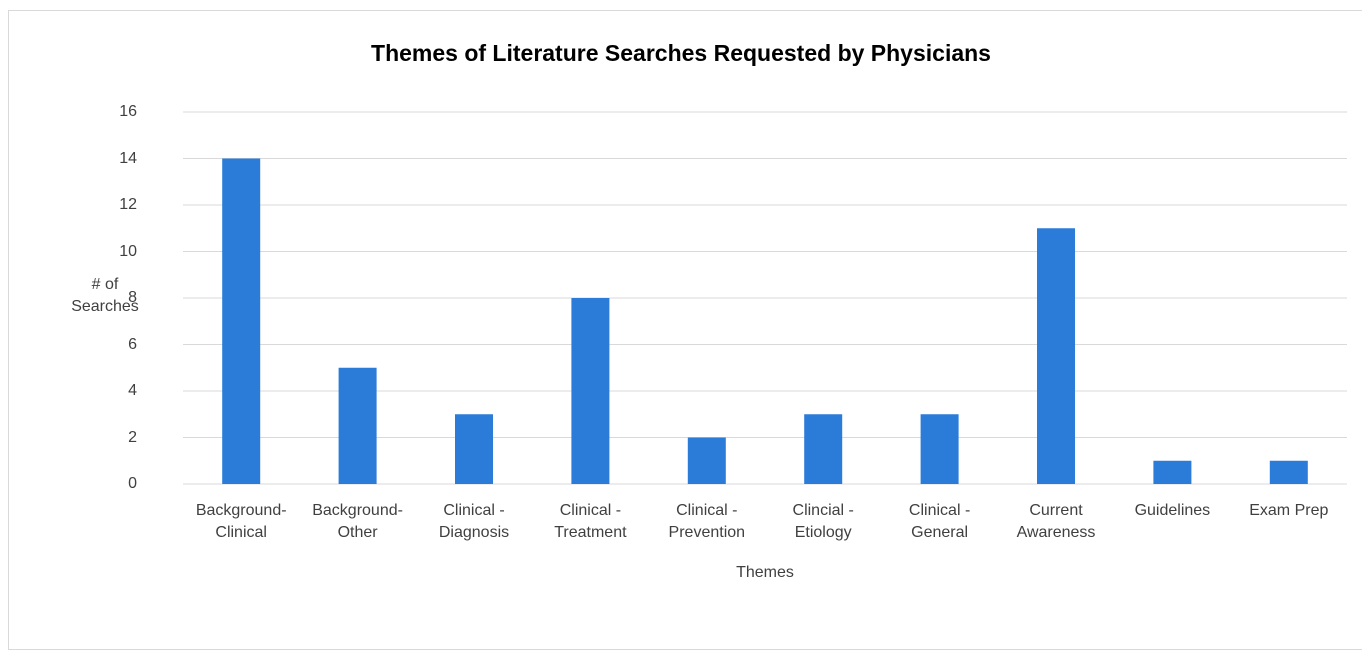  I want to click on x-tick-label: Background- Clinical, so click(241, 521).